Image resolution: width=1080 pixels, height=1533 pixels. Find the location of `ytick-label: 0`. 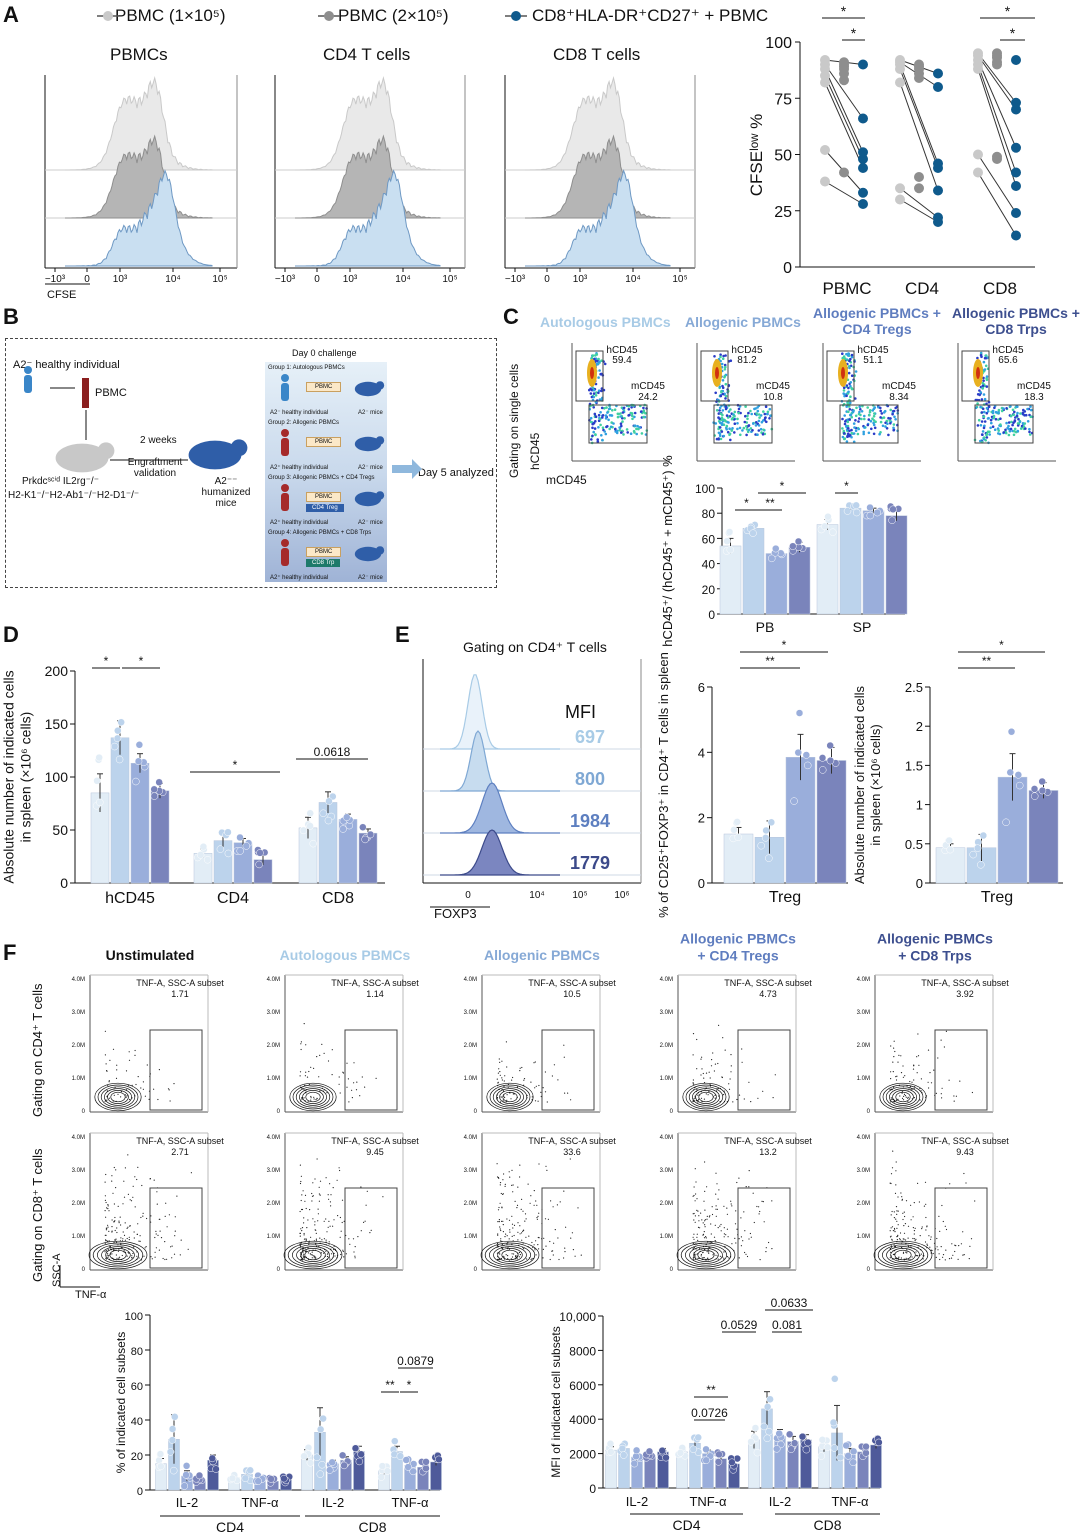

ytick-label: 0 is located at coordinates (701, 883).